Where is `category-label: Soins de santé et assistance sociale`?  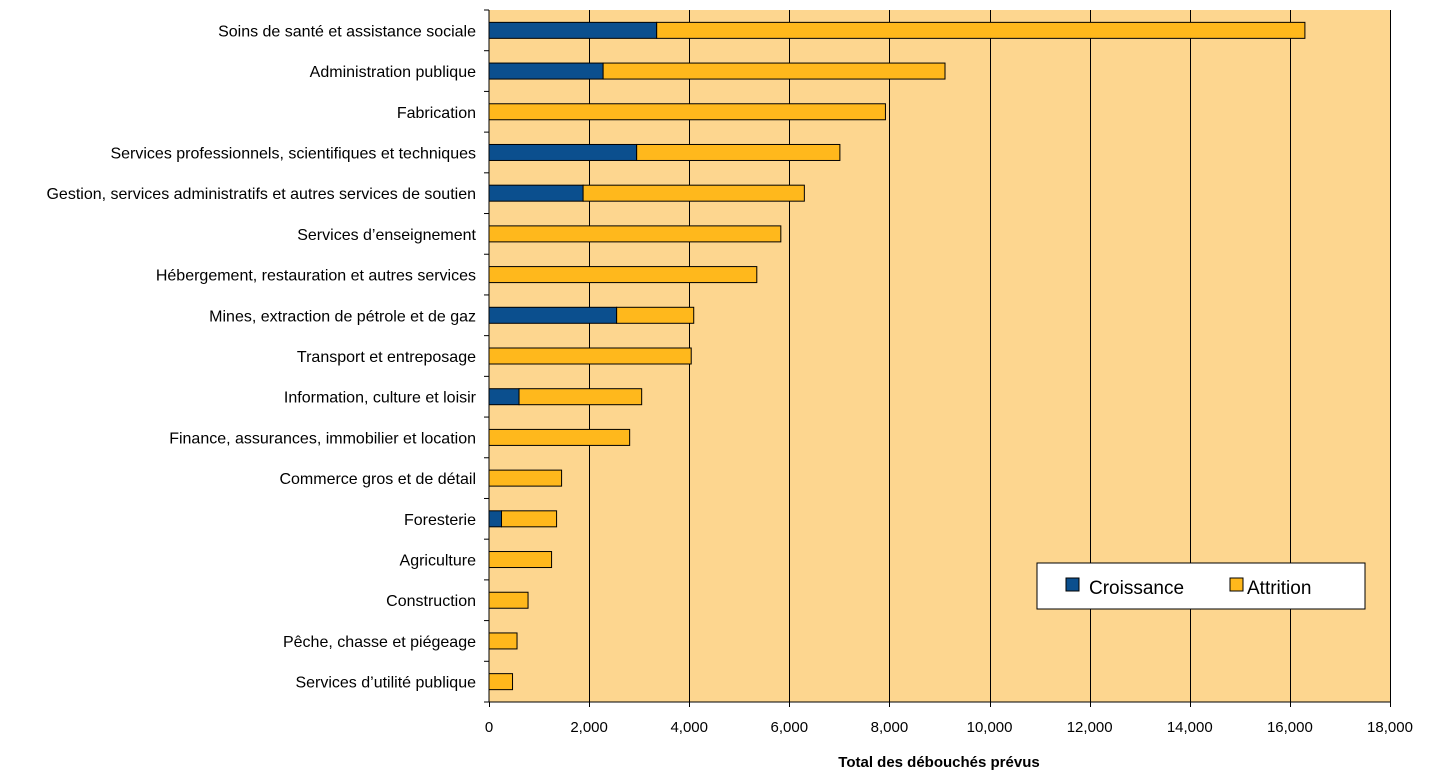 category-label: Soins de santé et assistance sociale is located at coordinates (347, 31).